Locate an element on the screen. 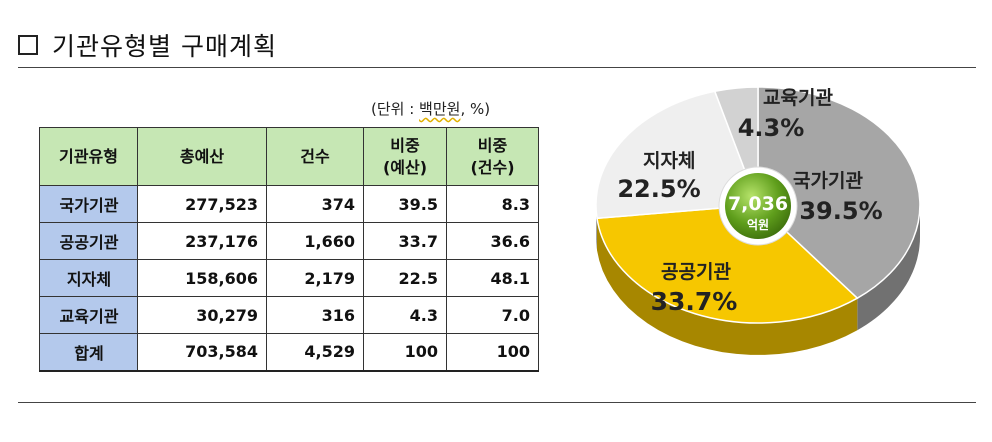  cell-share-count: 7.0 is located at coordinates (492, 315).